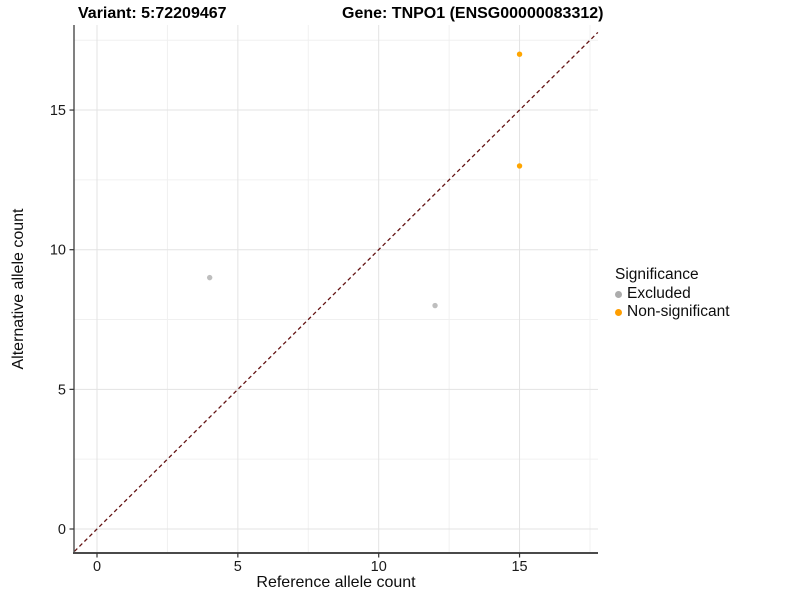 This screenshot has height=600, width=800. Describe the element at coordinates (678, 311) in the screenshot. I see `legend-label-non-significant: Non-significant` at that location.